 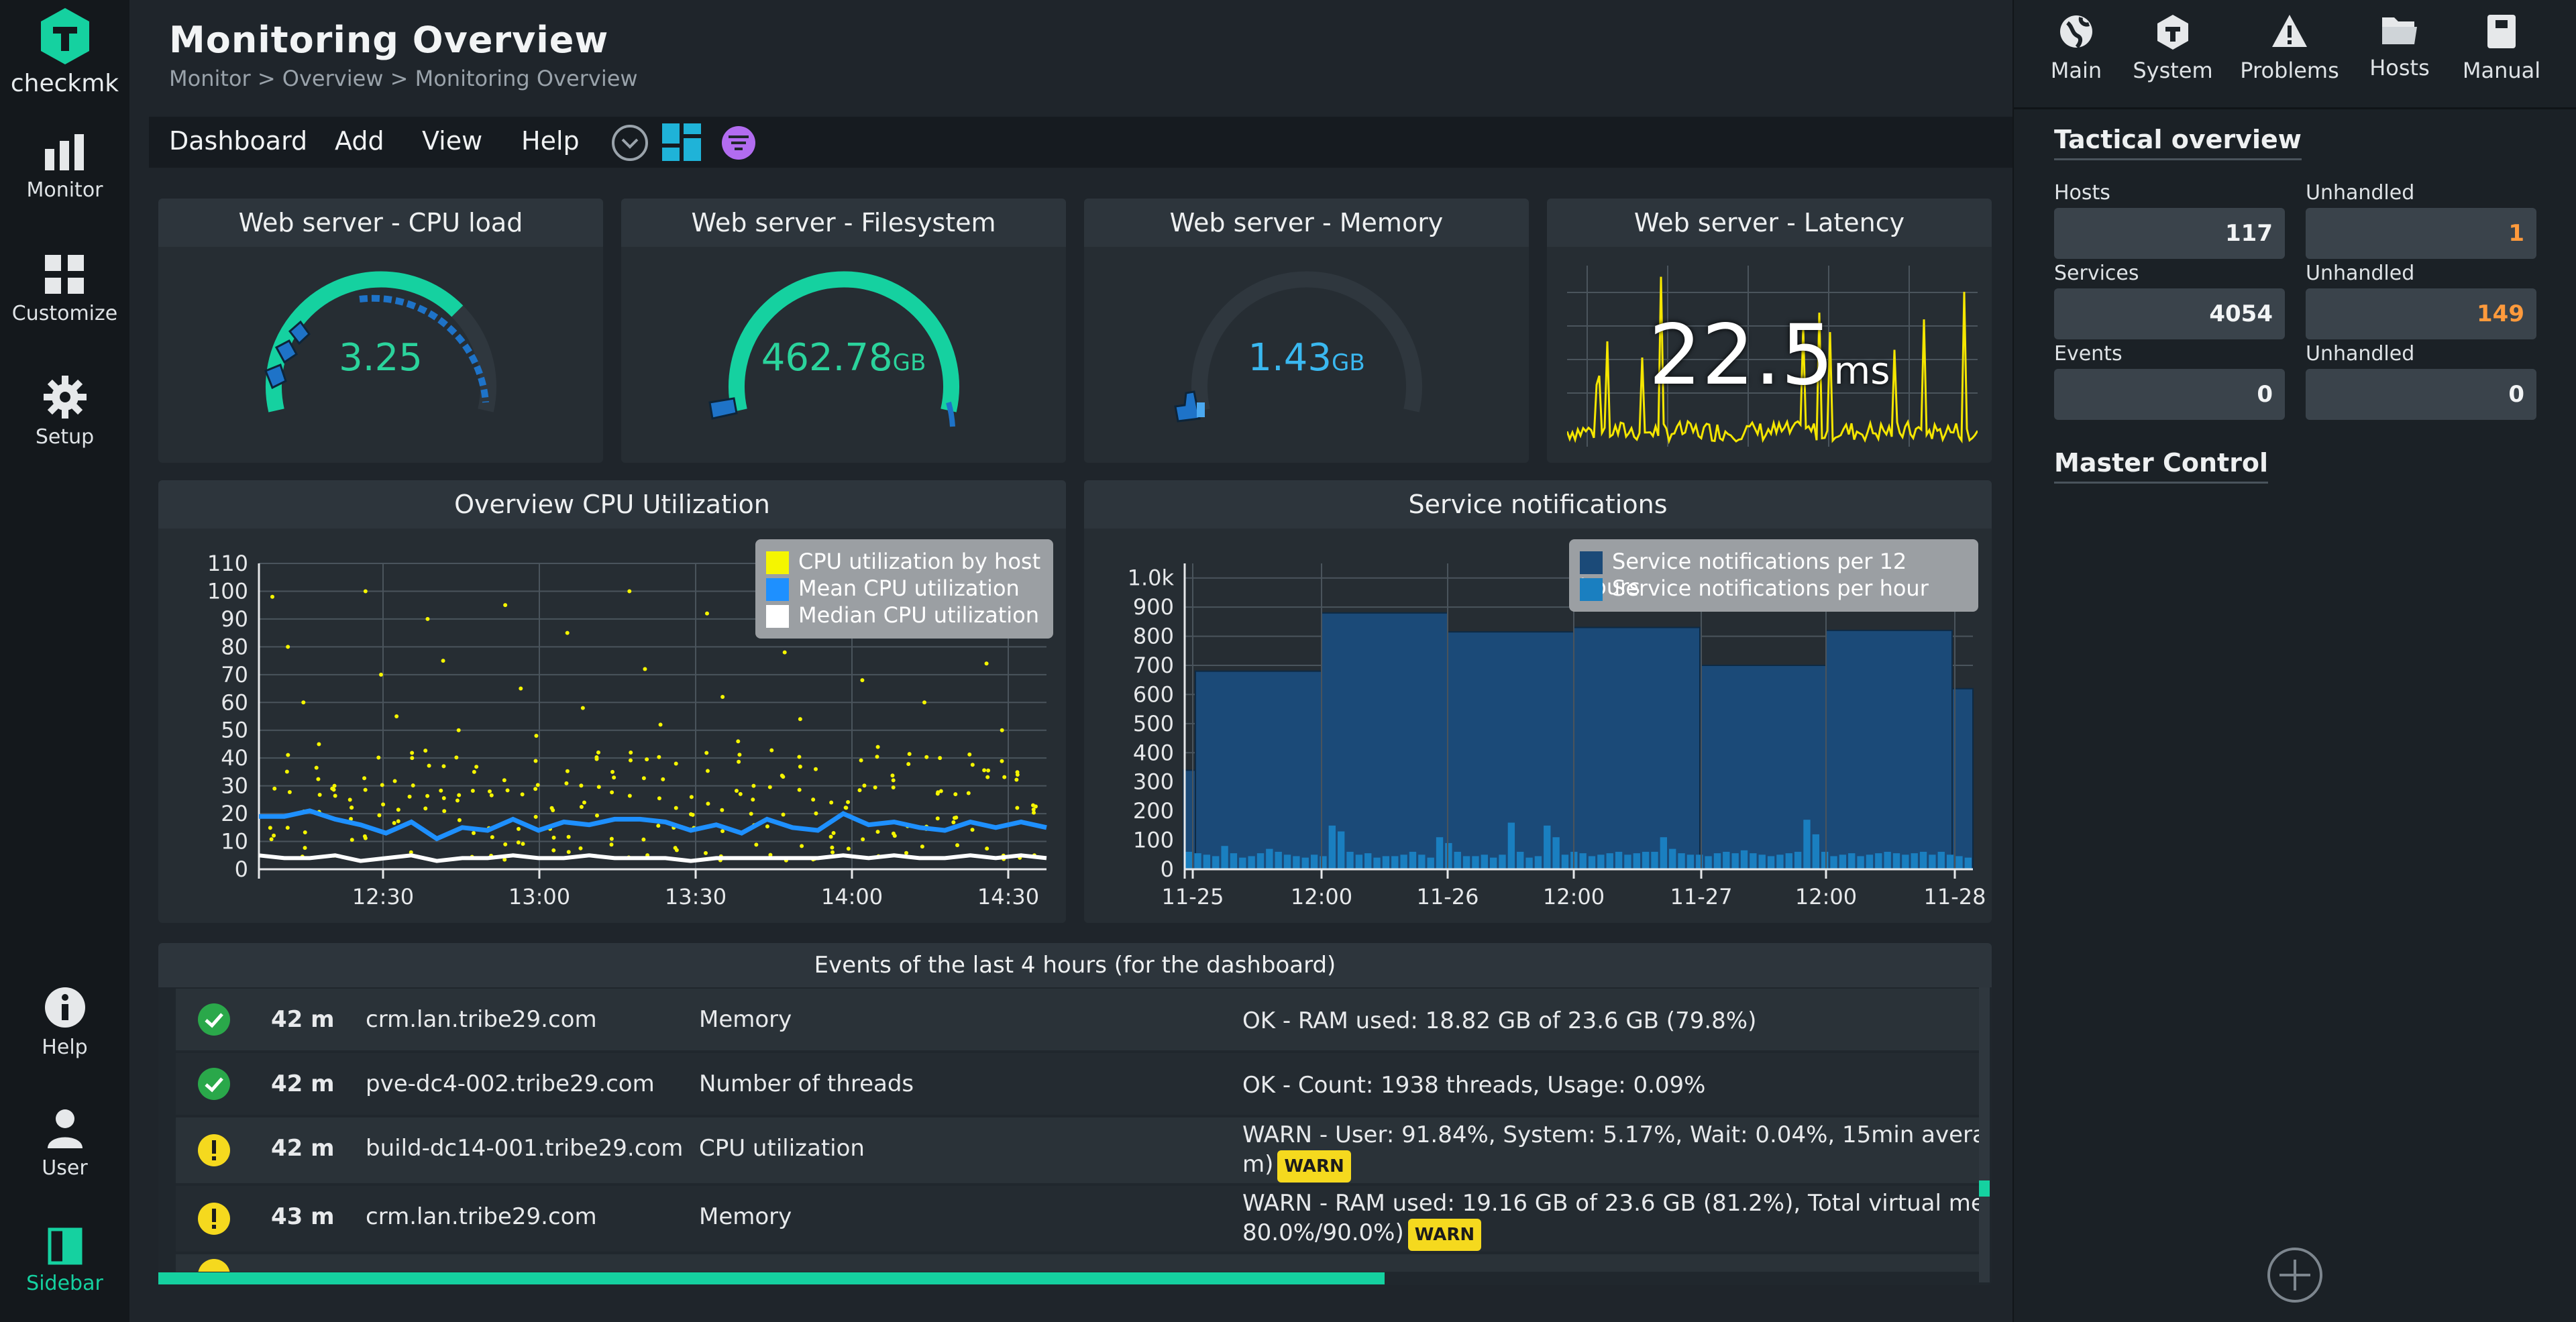 I want to click on tactical-events-count: 0, so click(x=2169, y=394).